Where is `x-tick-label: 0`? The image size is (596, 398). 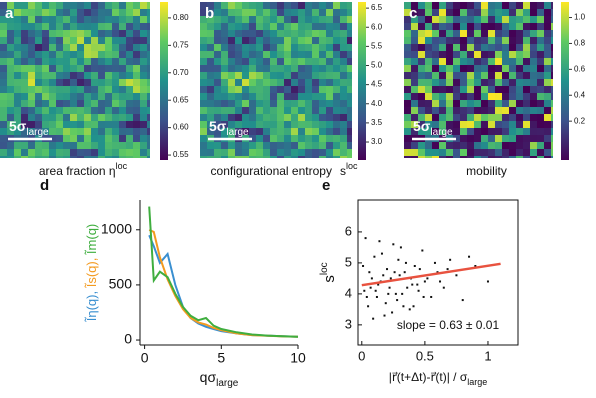 x-tick-label: 0 is located at coordinates (145, 358).